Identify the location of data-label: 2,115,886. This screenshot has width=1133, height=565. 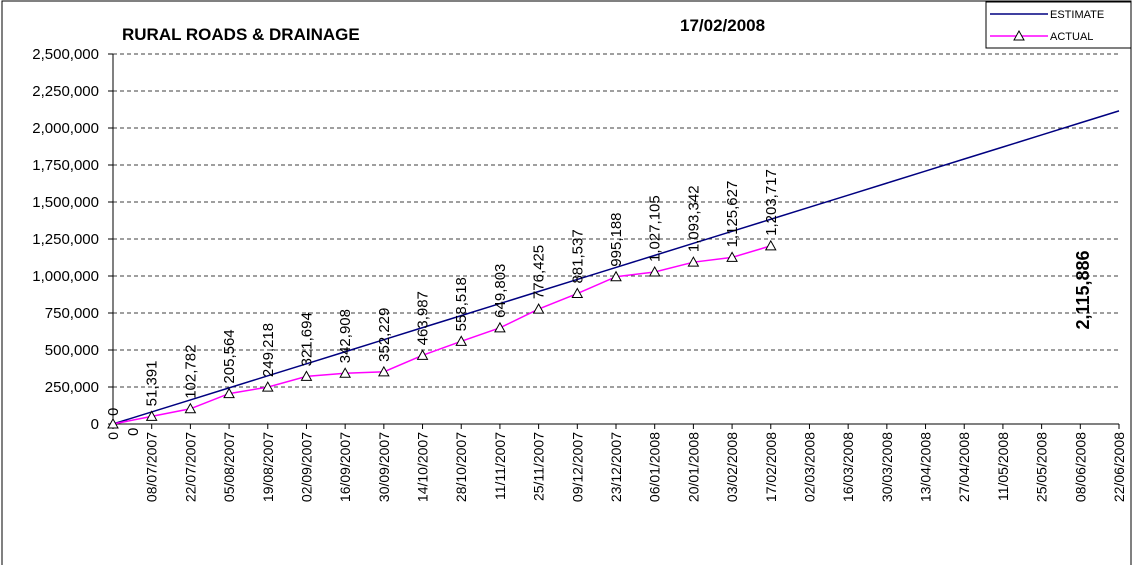
(1083, 289).